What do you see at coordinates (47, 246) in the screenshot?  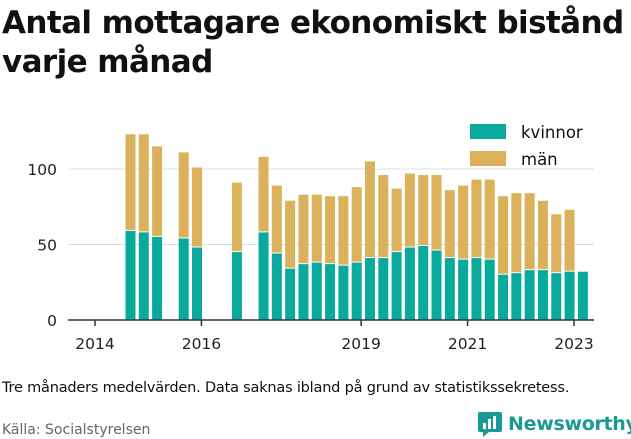 I see `y-tick-label: 50` at bounding box center [47, 246].